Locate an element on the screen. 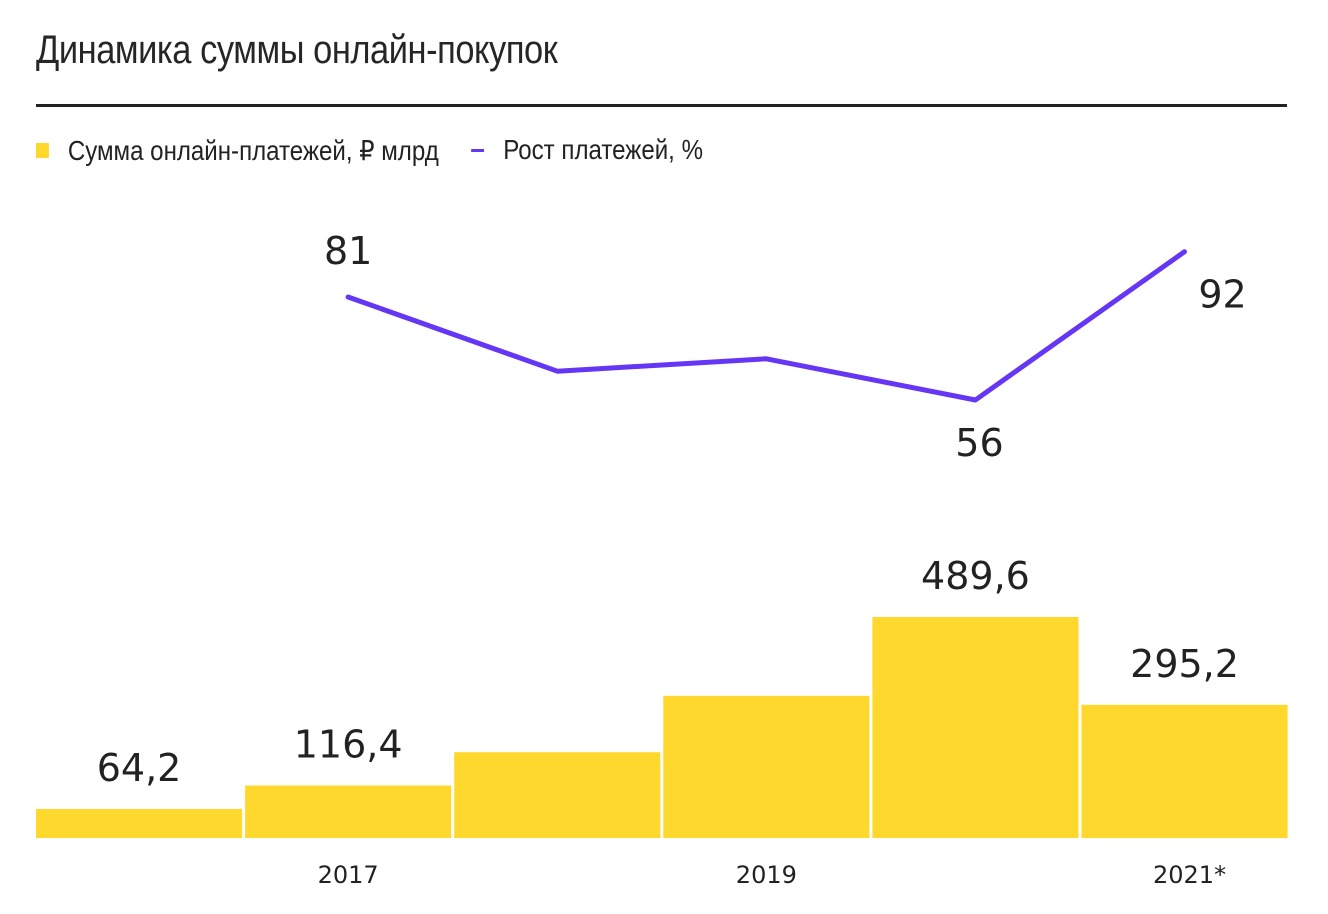  bar-2017 is located at coordinates (348, 811).